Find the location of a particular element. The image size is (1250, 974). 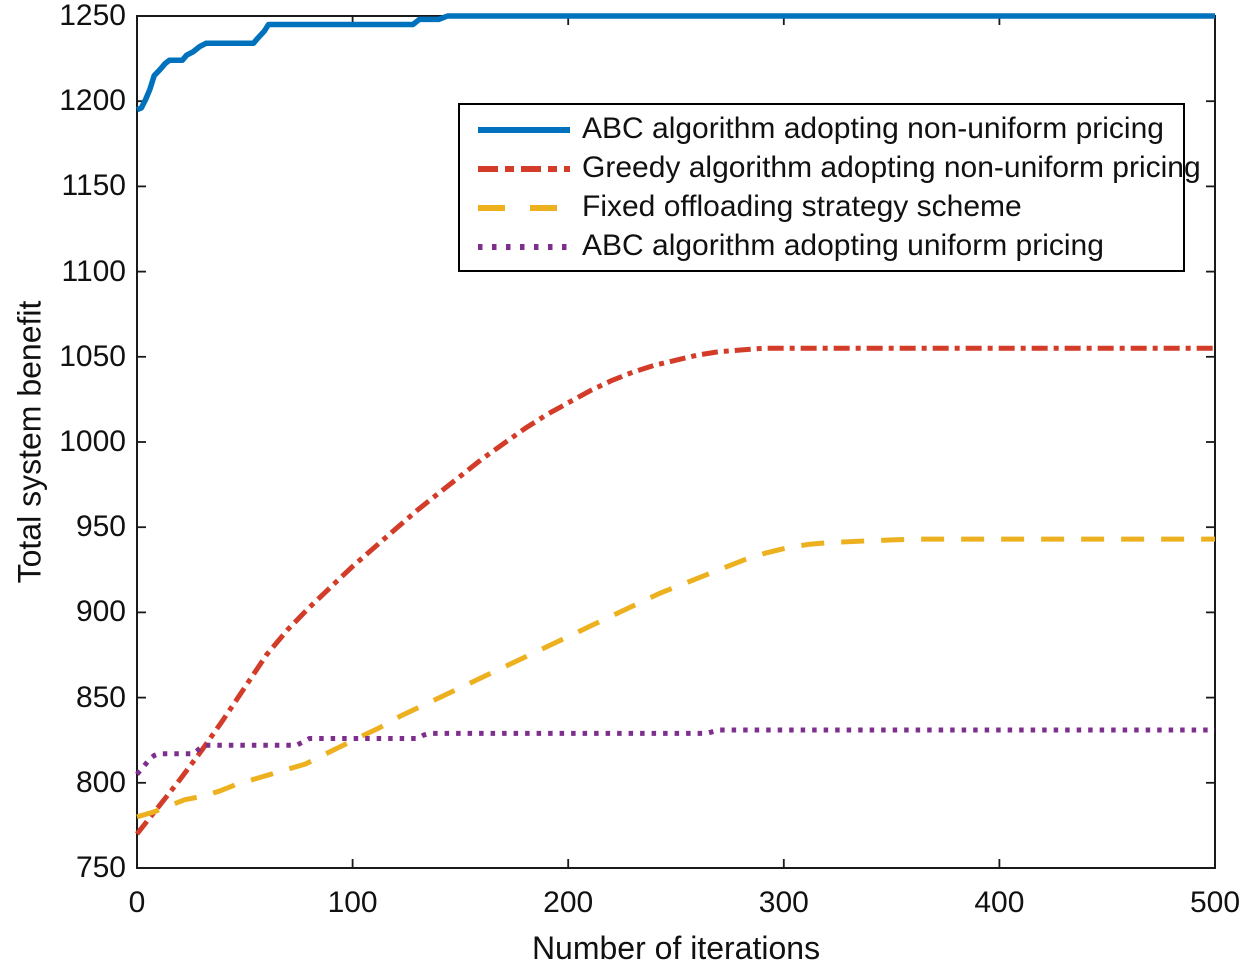

legend-item-label: Fixed offloading strategy scheme is located at coordinates (802, 207).